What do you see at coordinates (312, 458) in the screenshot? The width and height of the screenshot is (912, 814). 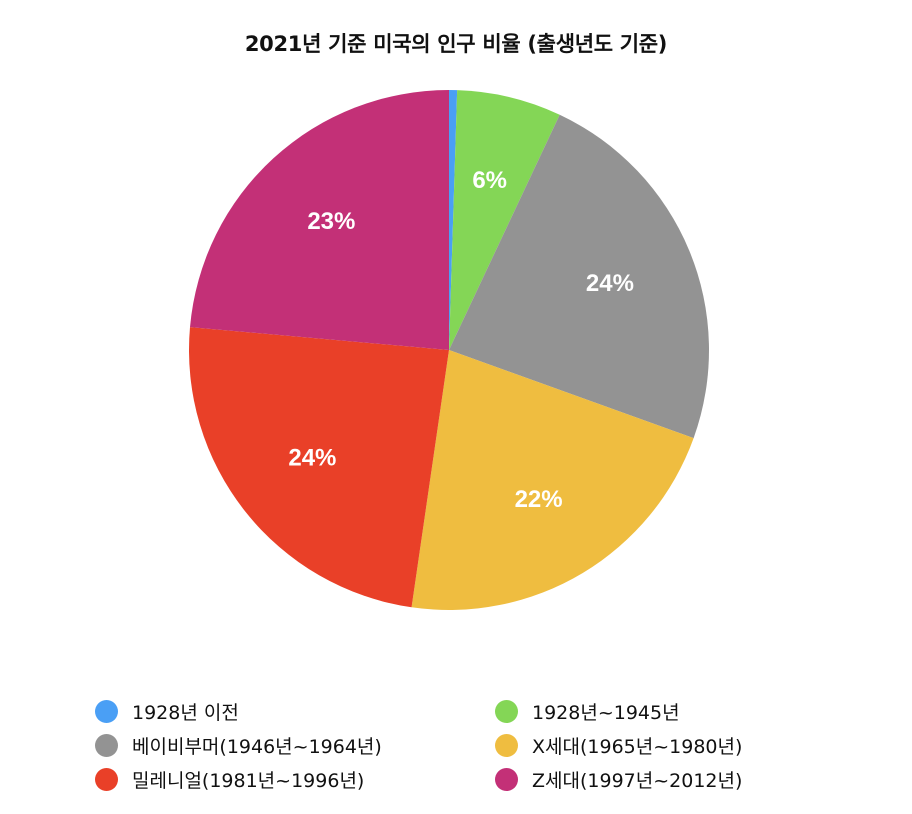 I see `slice-label-4: 24%` at bounding box center [312, 458].